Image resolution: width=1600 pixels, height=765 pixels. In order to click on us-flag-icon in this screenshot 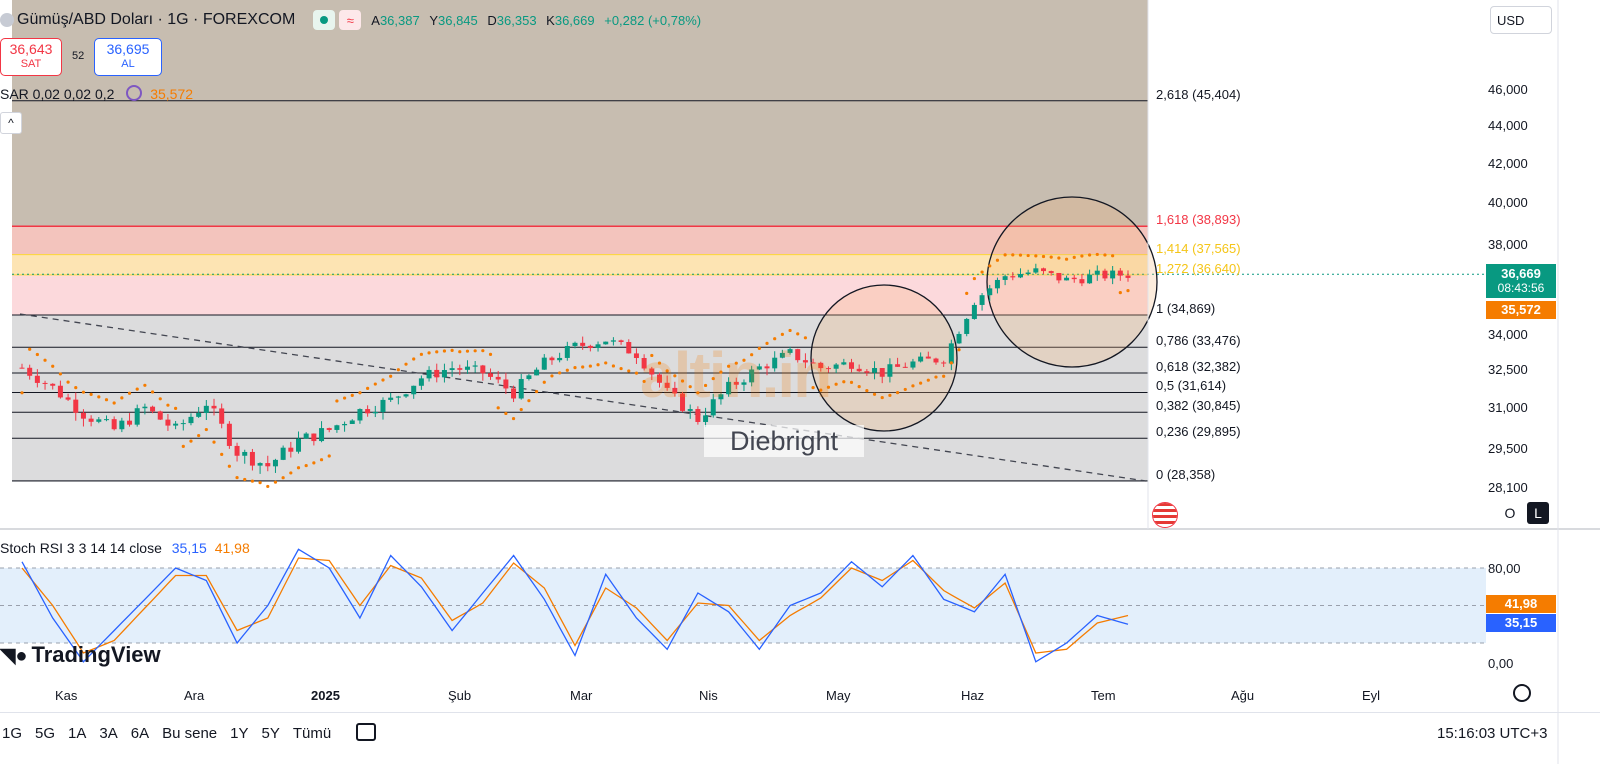, I will do `click(1165, 515)`.